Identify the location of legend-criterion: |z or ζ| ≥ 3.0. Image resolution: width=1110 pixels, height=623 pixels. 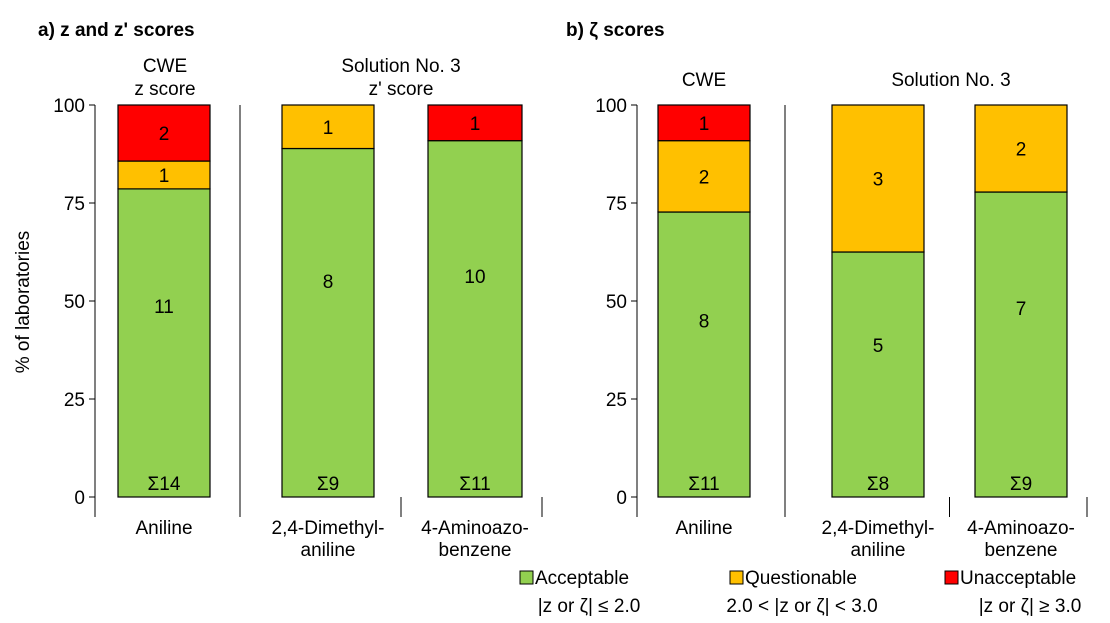
(1030, 606).